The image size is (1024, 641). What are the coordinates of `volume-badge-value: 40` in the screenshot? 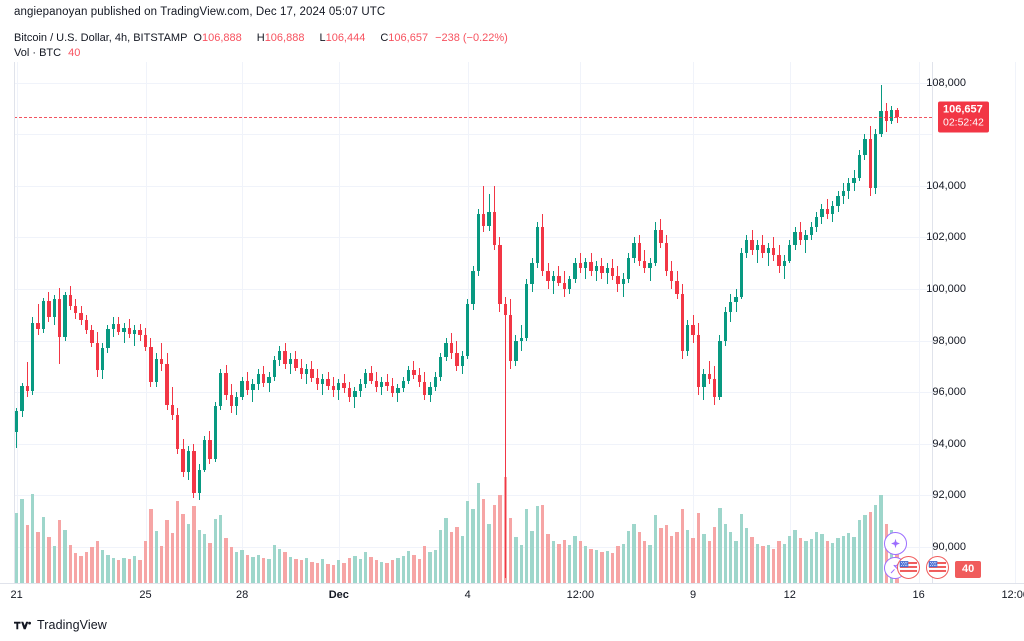 It's located at (968, 569).